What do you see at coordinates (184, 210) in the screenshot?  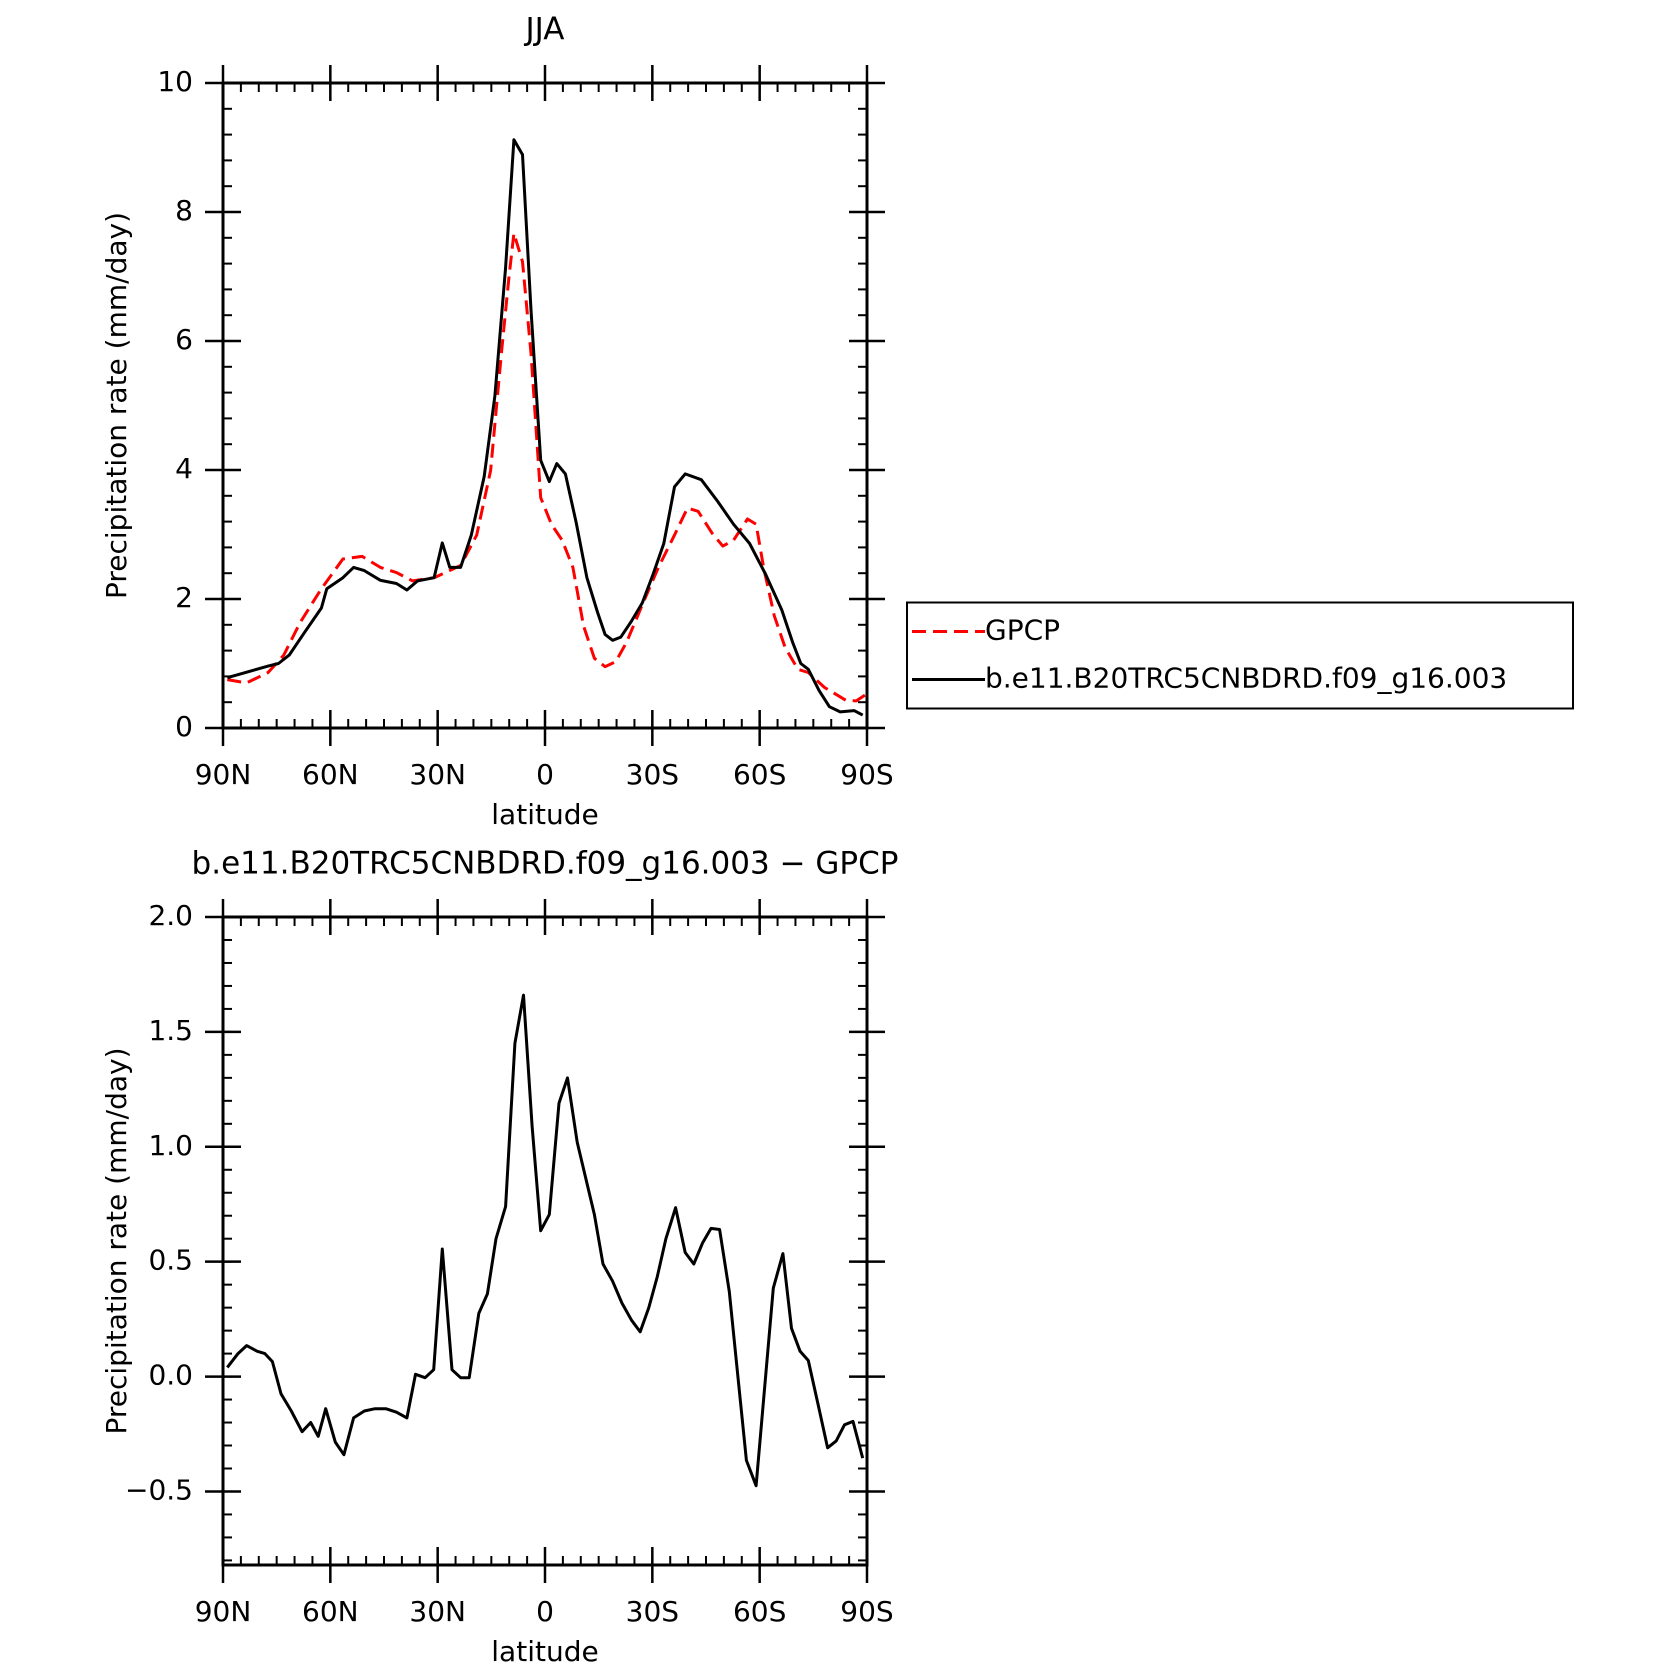 I see `y-tick-label: 8` at bounding box center [184, 210].